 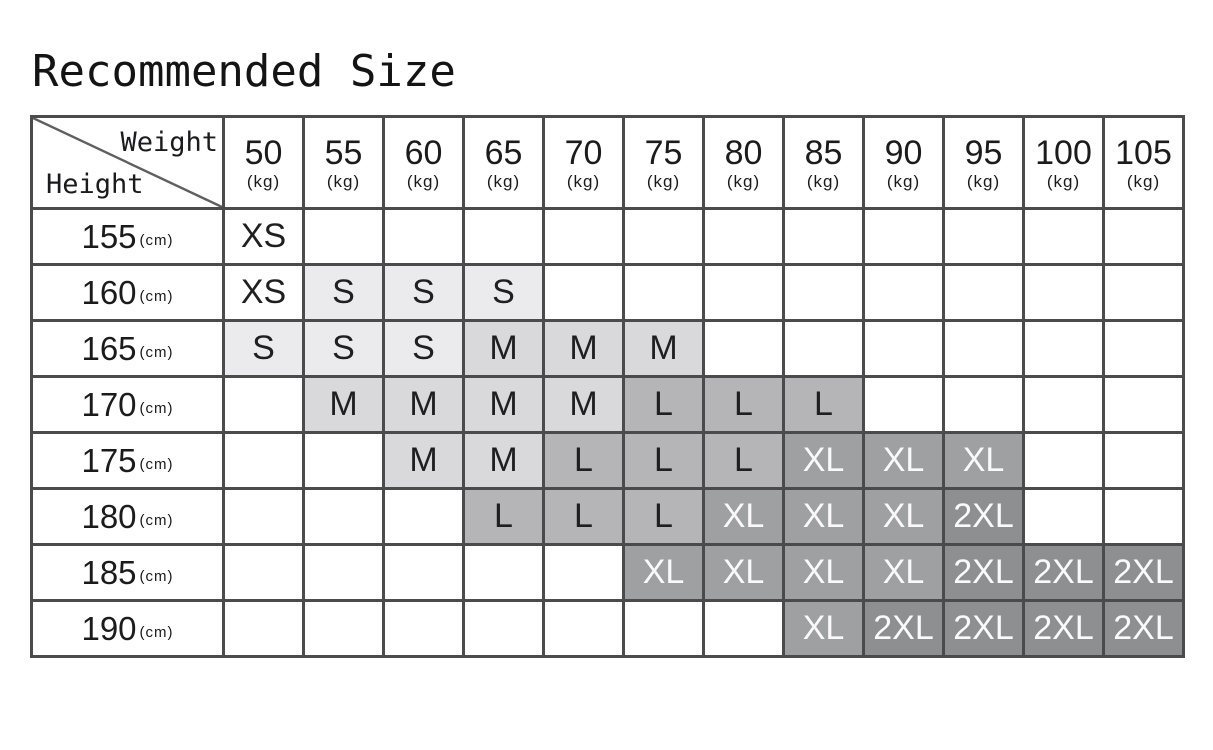 What do you see at coordinates (109, 292) in the screenshot?
I see `height-value: 160` at bounding box center [109, 292].